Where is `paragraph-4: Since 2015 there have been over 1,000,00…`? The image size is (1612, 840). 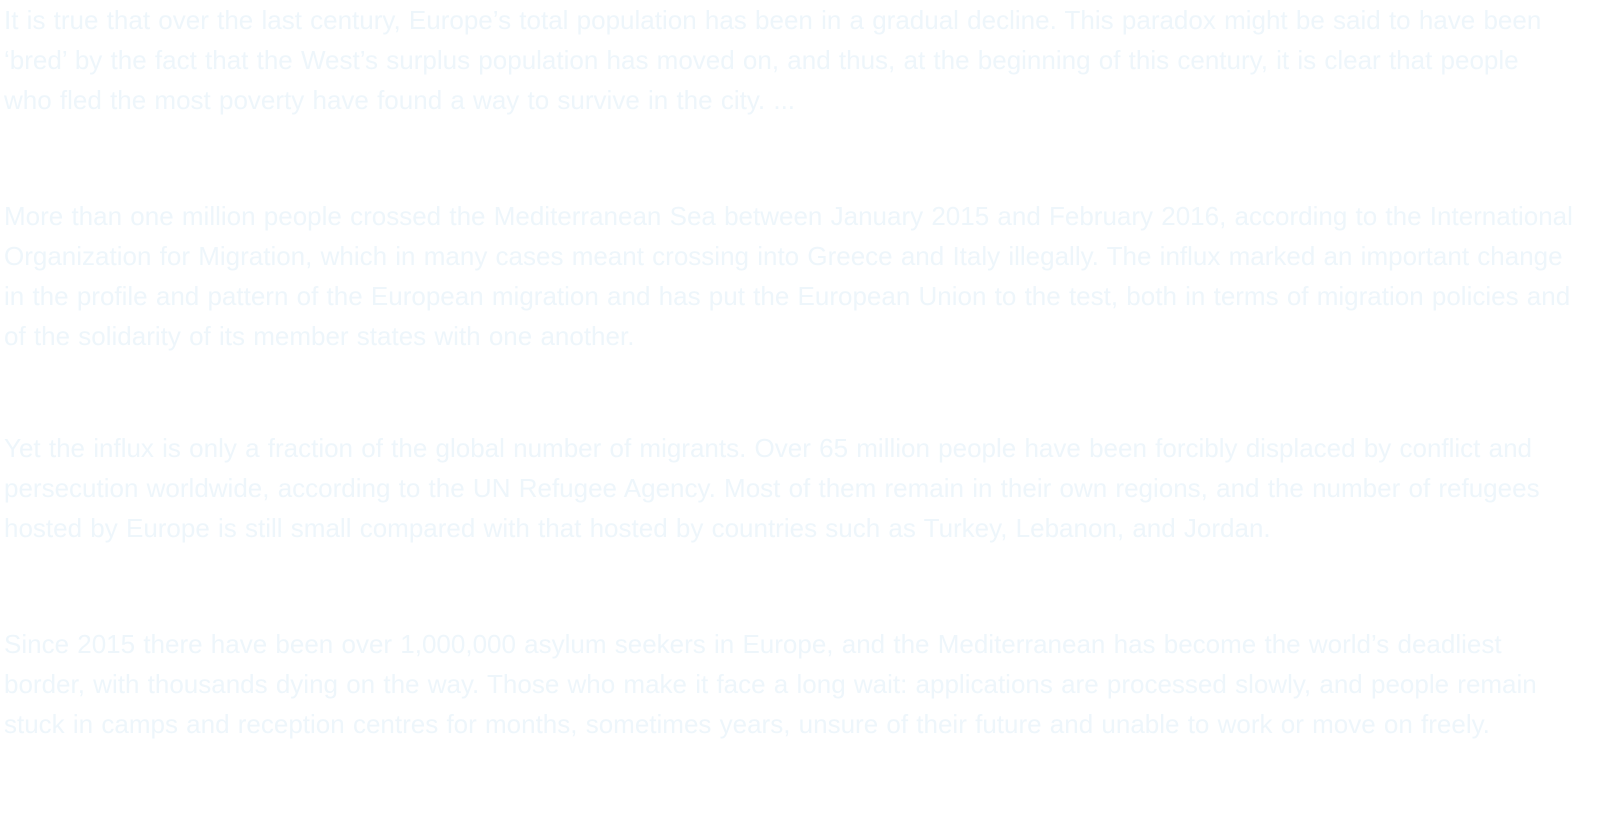 paragraph-4: Since 2015 there have been over 1,000,00… is located at coordinates (770, 684).